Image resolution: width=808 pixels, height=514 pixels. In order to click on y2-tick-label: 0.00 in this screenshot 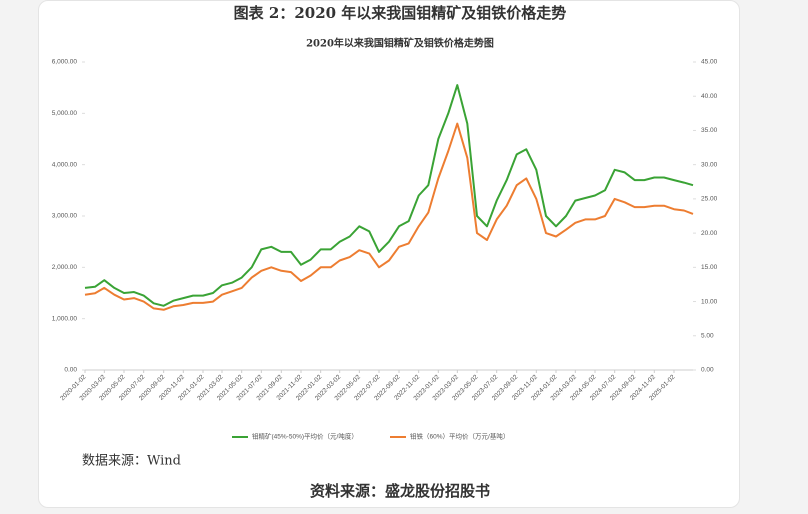, I will do `click(707, 370)`.